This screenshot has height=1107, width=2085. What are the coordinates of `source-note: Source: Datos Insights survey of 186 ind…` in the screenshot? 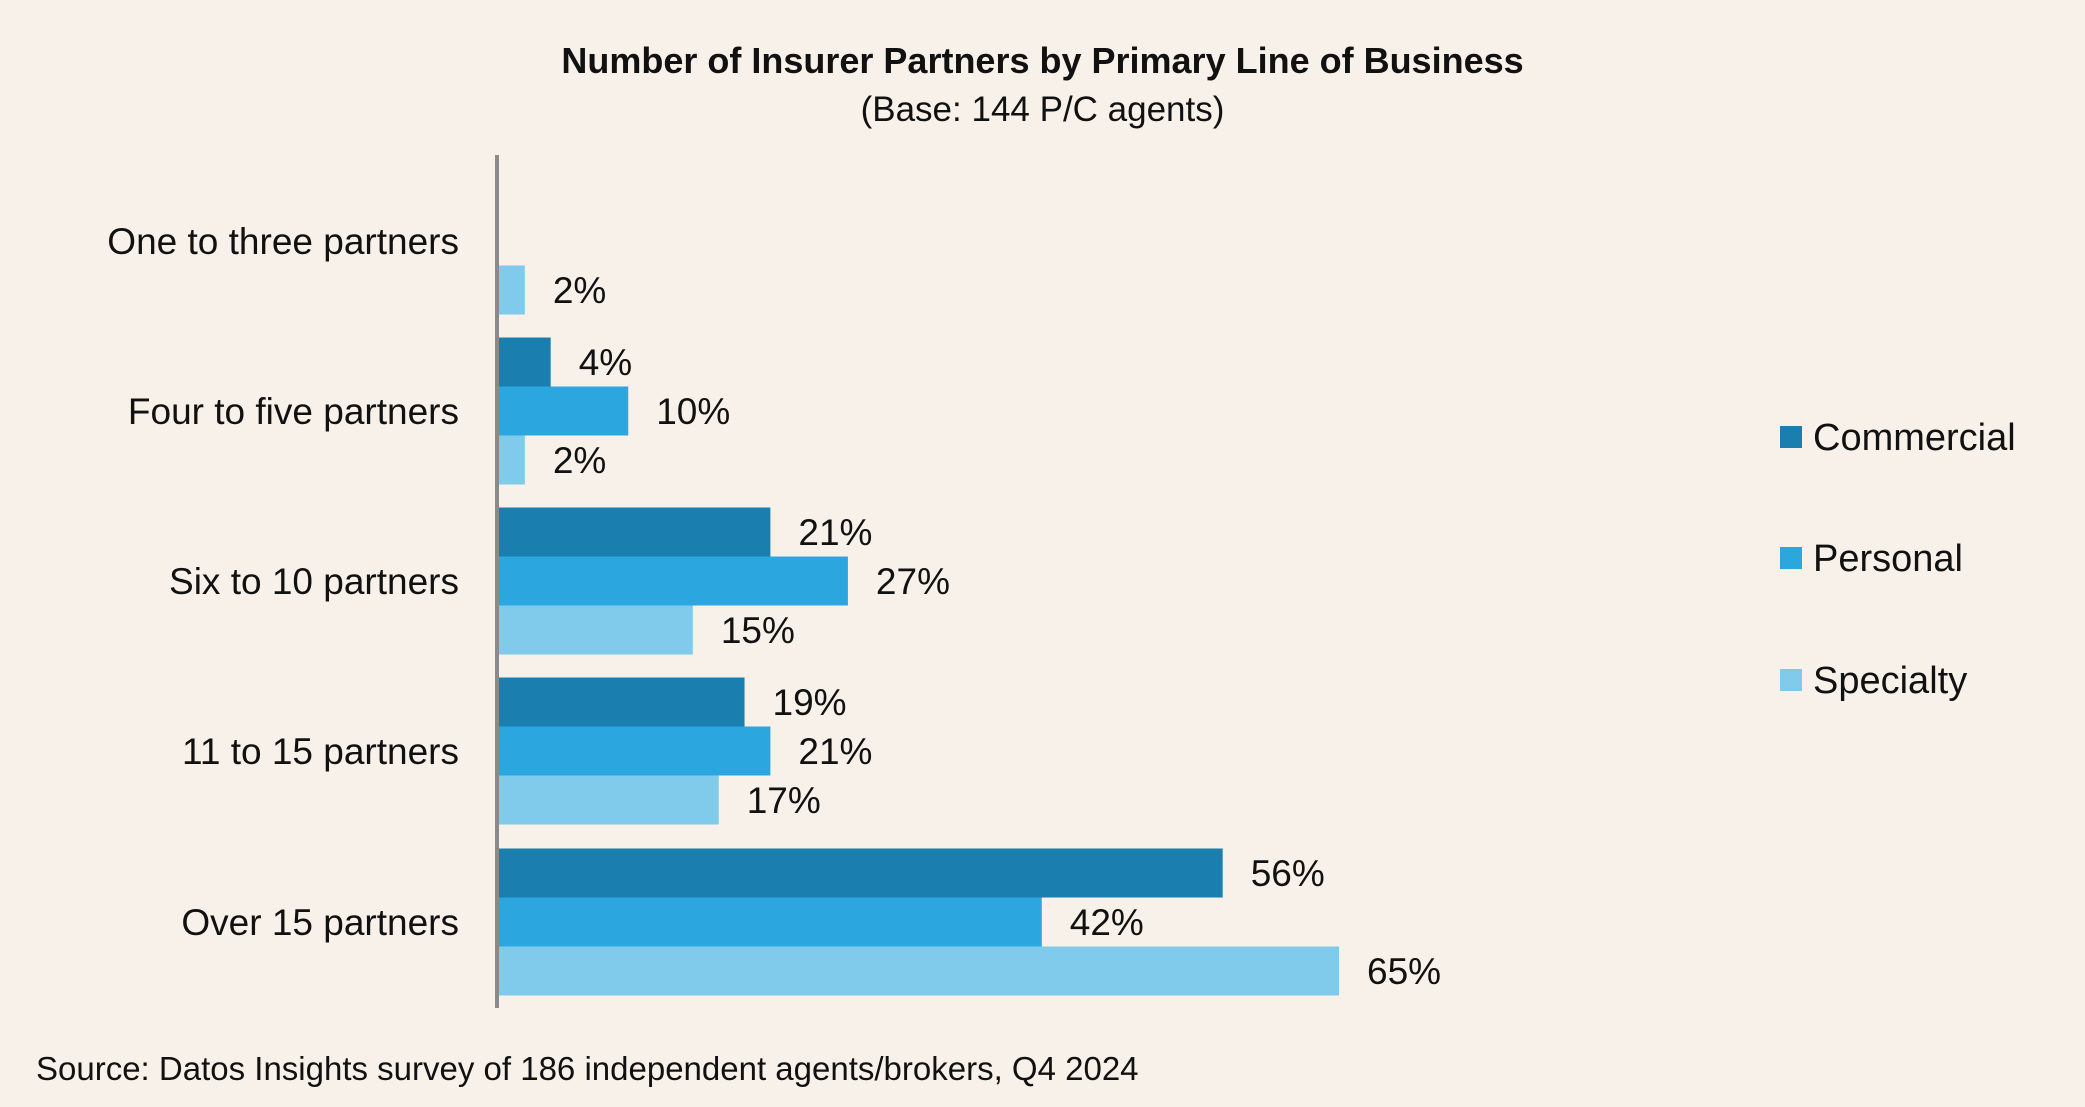 It's located at (587, 1068).